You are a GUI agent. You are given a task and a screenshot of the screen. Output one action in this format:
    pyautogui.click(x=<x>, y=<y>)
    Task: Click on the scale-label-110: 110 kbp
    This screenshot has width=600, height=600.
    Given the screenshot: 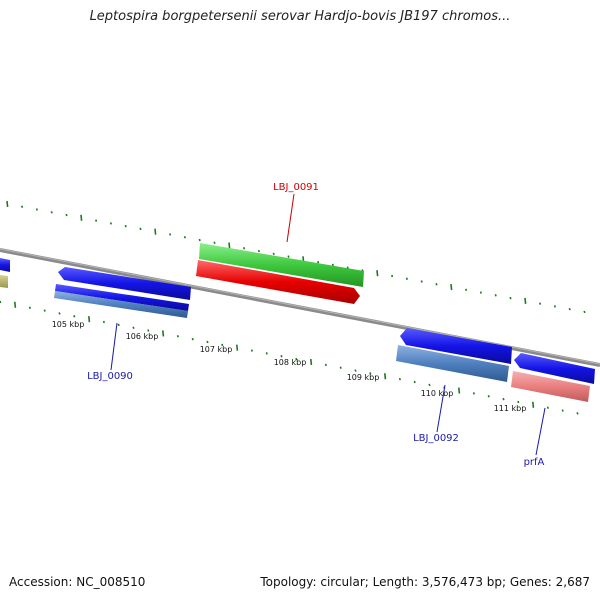 What is the action you would take?
    pyautogui.click(x=437, y=393)
    